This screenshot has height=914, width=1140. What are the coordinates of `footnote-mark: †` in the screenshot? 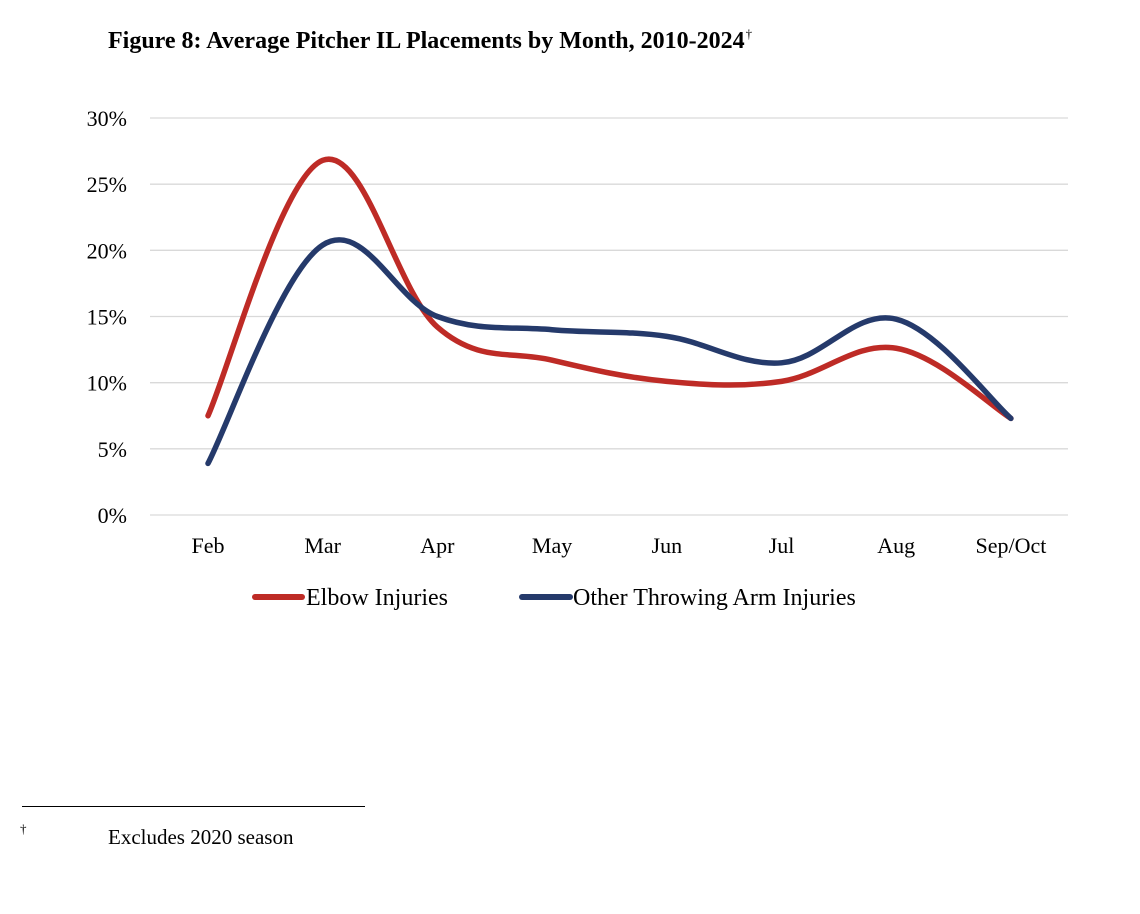 It's located at (23, 828).